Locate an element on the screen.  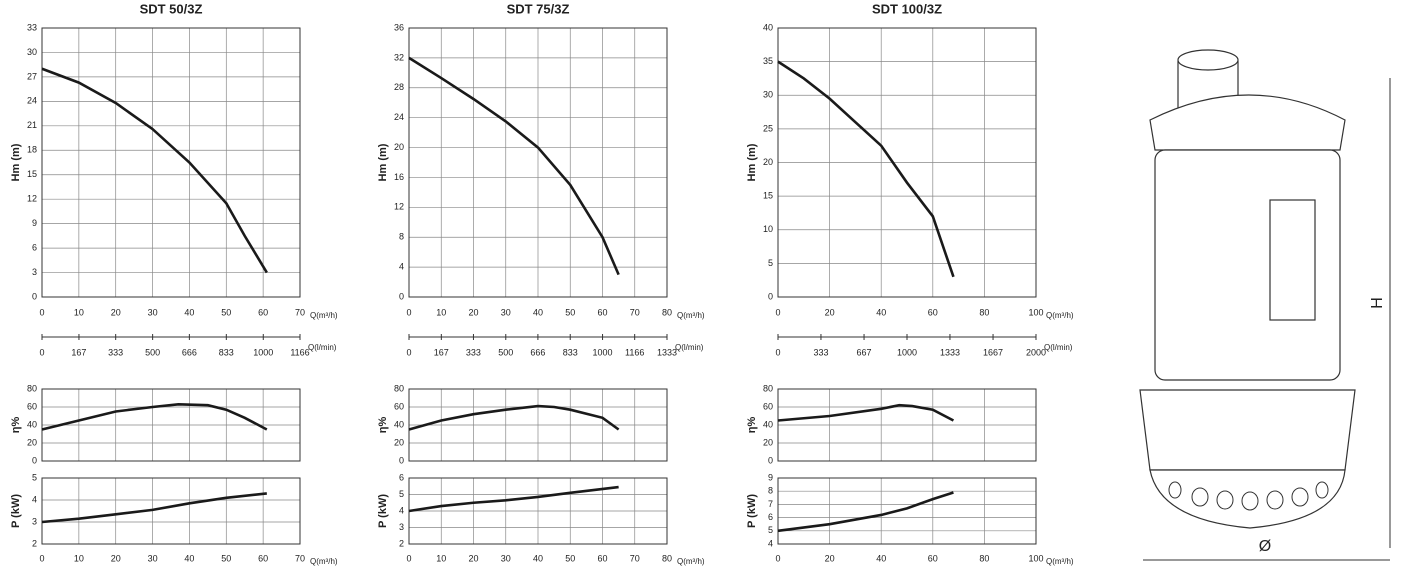
y-axis-label: P (kW) is located at coordinates (752, 511).